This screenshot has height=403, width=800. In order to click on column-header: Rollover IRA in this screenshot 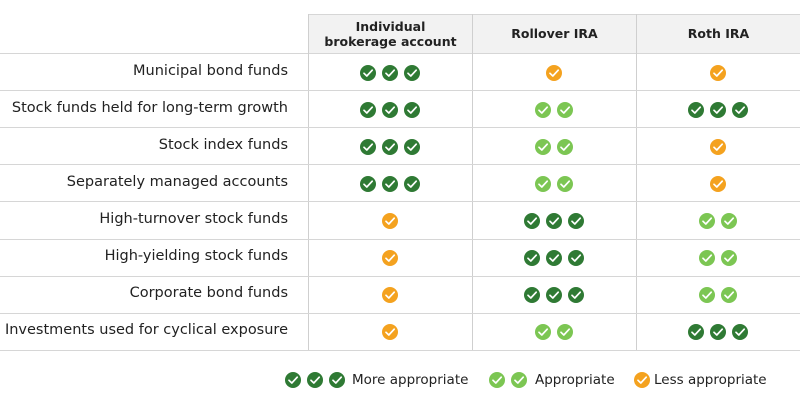, I will do `click(554, 33)`.